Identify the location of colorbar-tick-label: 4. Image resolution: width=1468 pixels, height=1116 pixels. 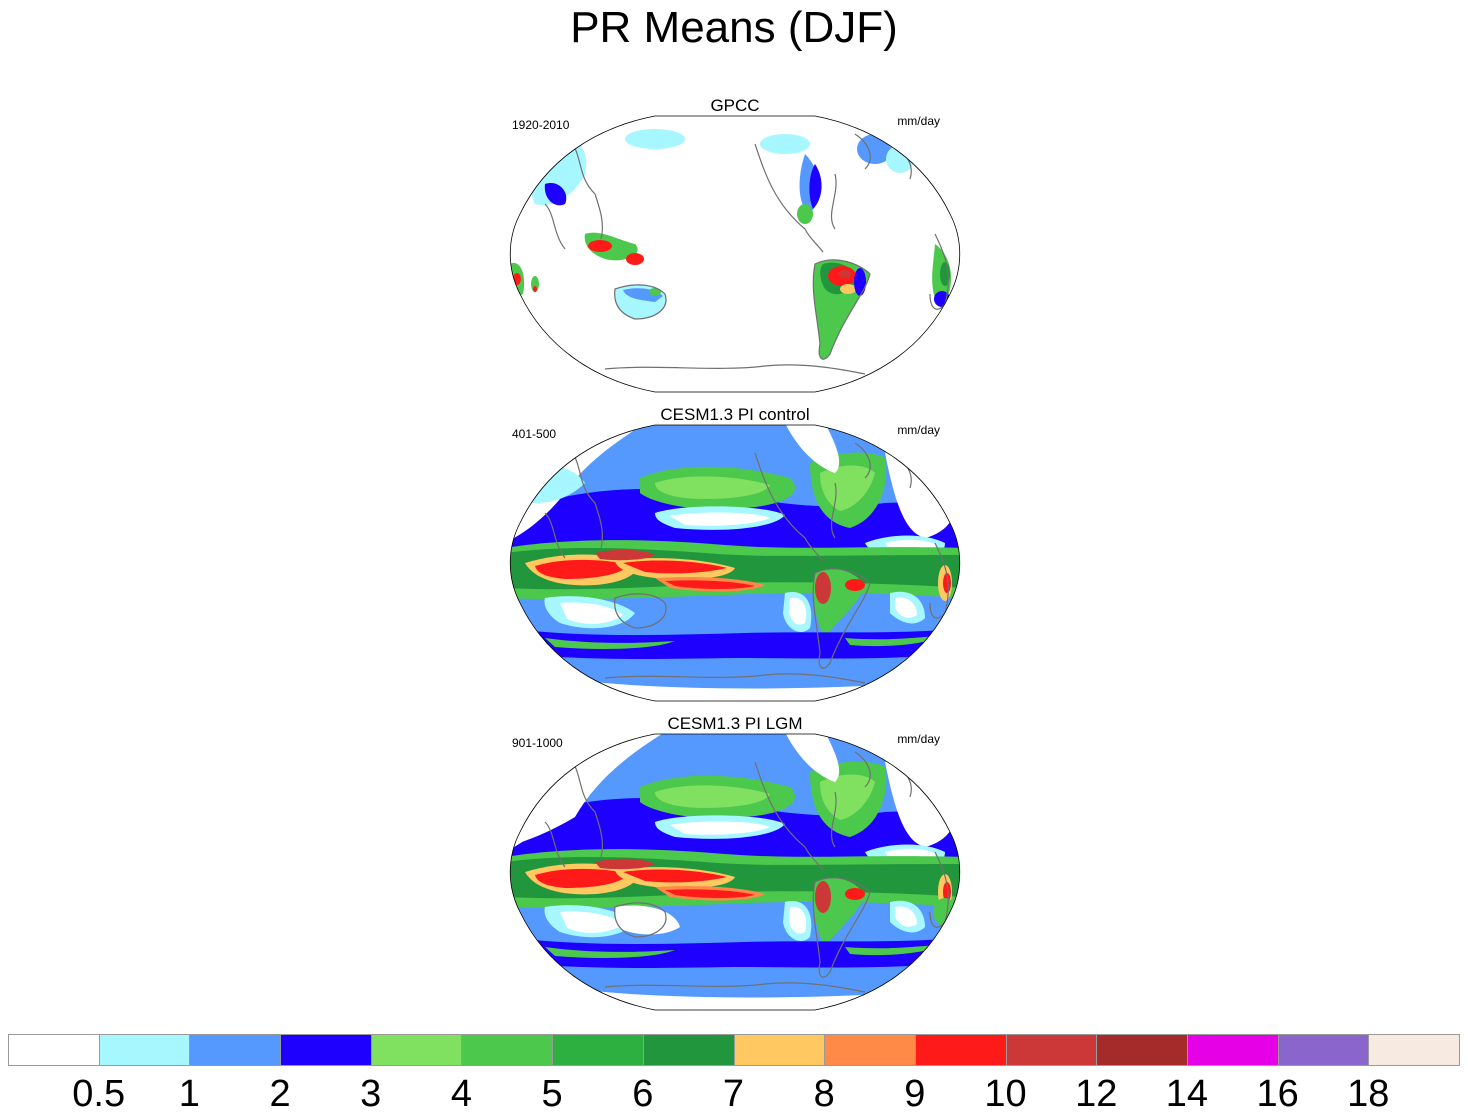
(461, 1094).